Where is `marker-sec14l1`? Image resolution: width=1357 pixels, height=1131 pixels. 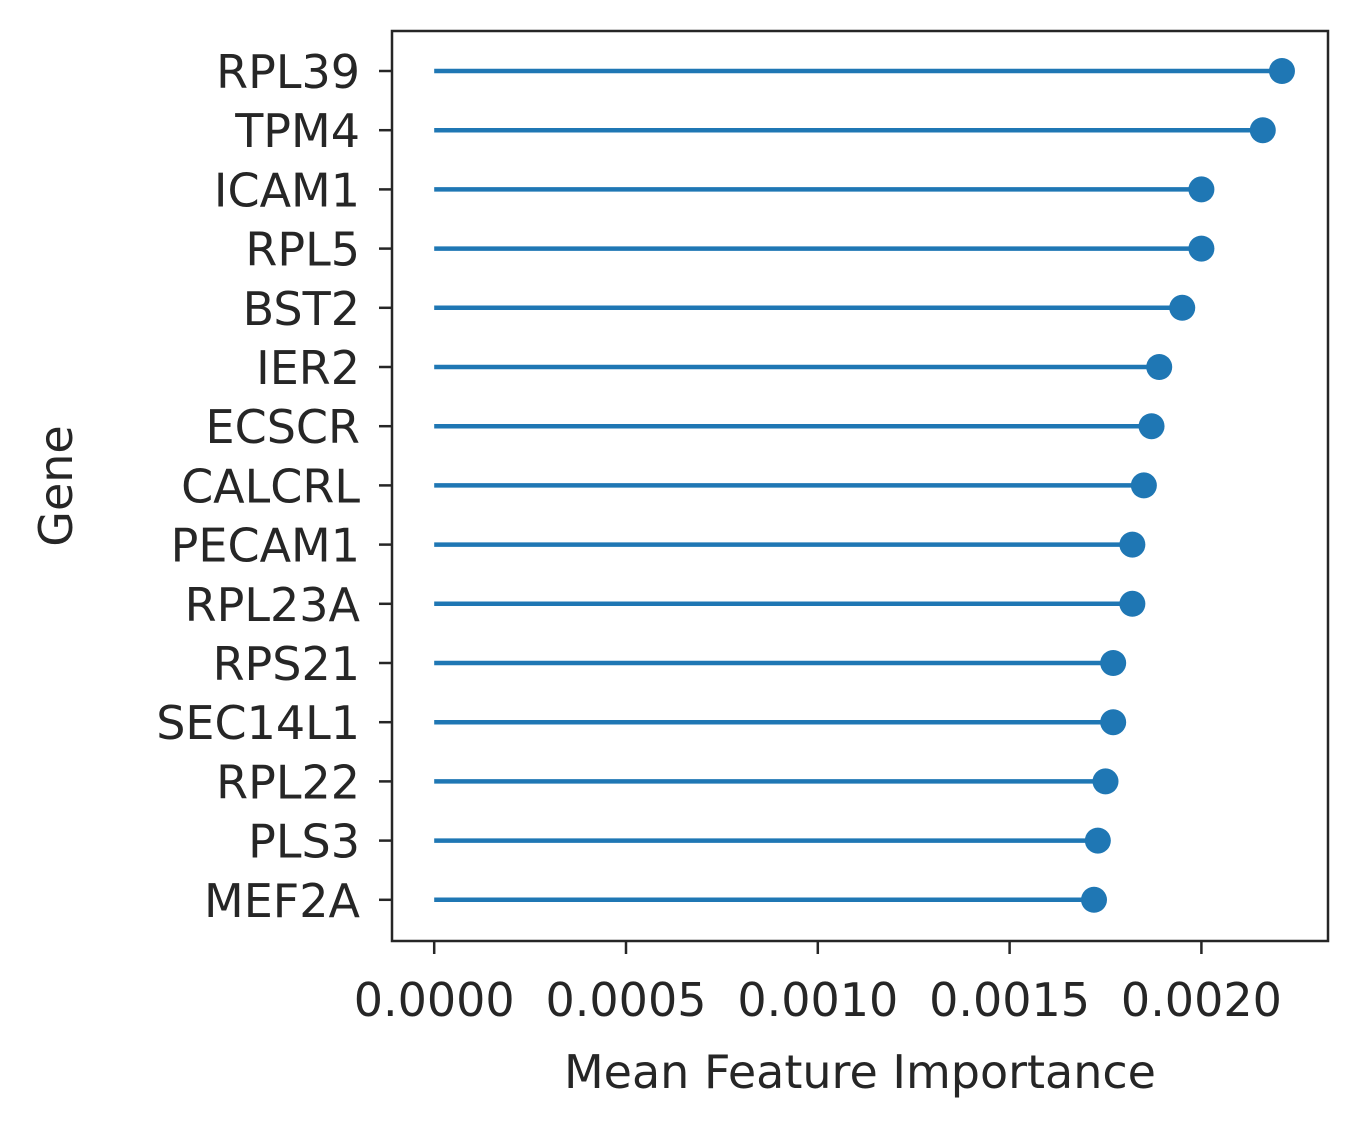 marker-sec14l1 is located at coordinates (1113, 722).